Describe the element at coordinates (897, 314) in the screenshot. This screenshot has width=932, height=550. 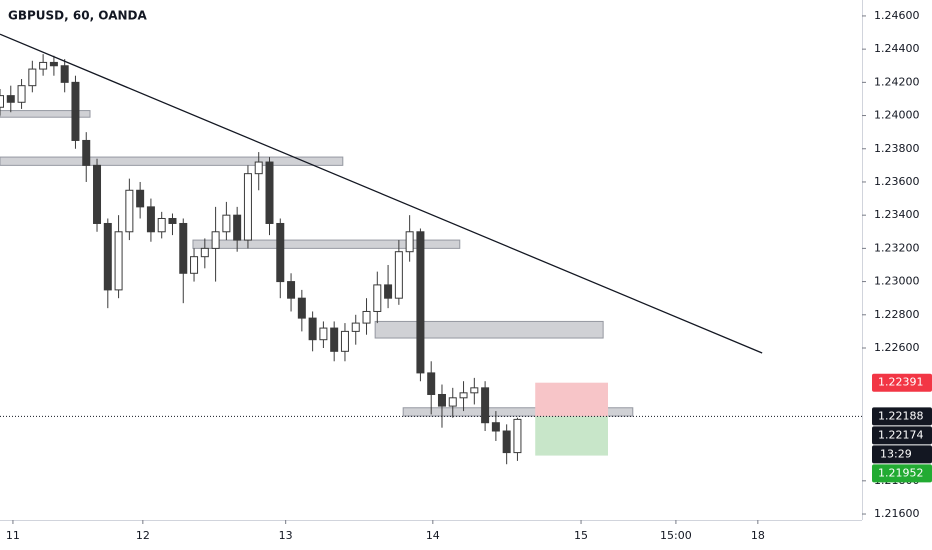
I see `y-tick-label: 1.22800` at that location.